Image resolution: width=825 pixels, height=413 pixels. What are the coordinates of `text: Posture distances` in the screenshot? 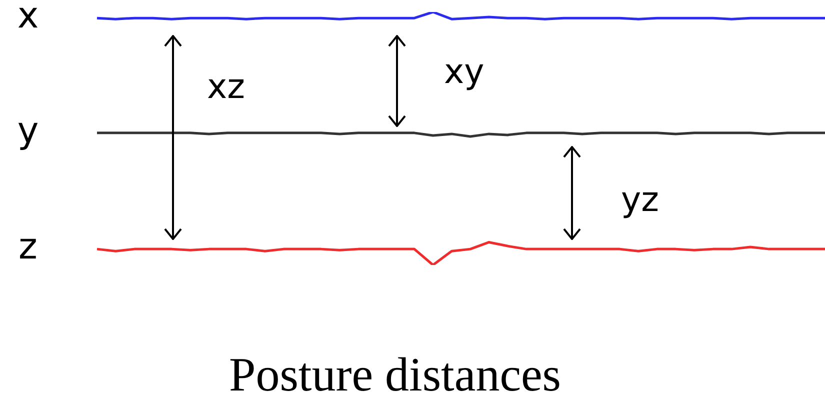 It's located at (395, 375).